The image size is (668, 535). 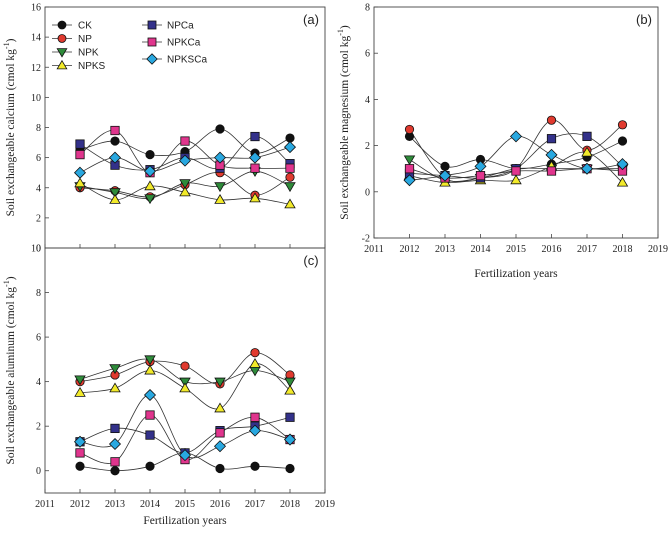 I want to click on x-tick-label: 2017, so click(x=255, y=504).